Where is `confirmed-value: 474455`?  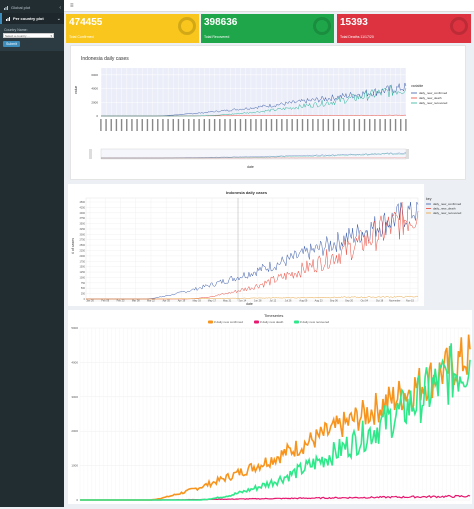 confirmed-value: 474455 is located at coordinates (132, 23).